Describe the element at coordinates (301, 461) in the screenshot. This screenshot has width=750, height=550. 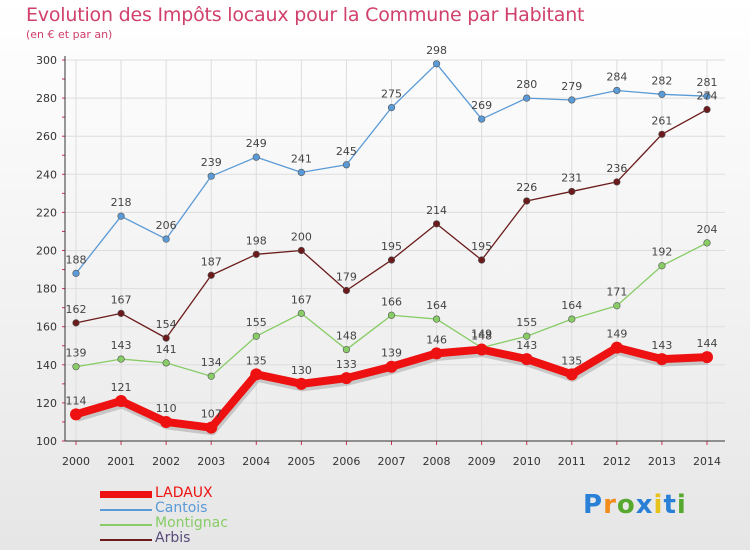
I see `x-tick-label: 2005` at that location.